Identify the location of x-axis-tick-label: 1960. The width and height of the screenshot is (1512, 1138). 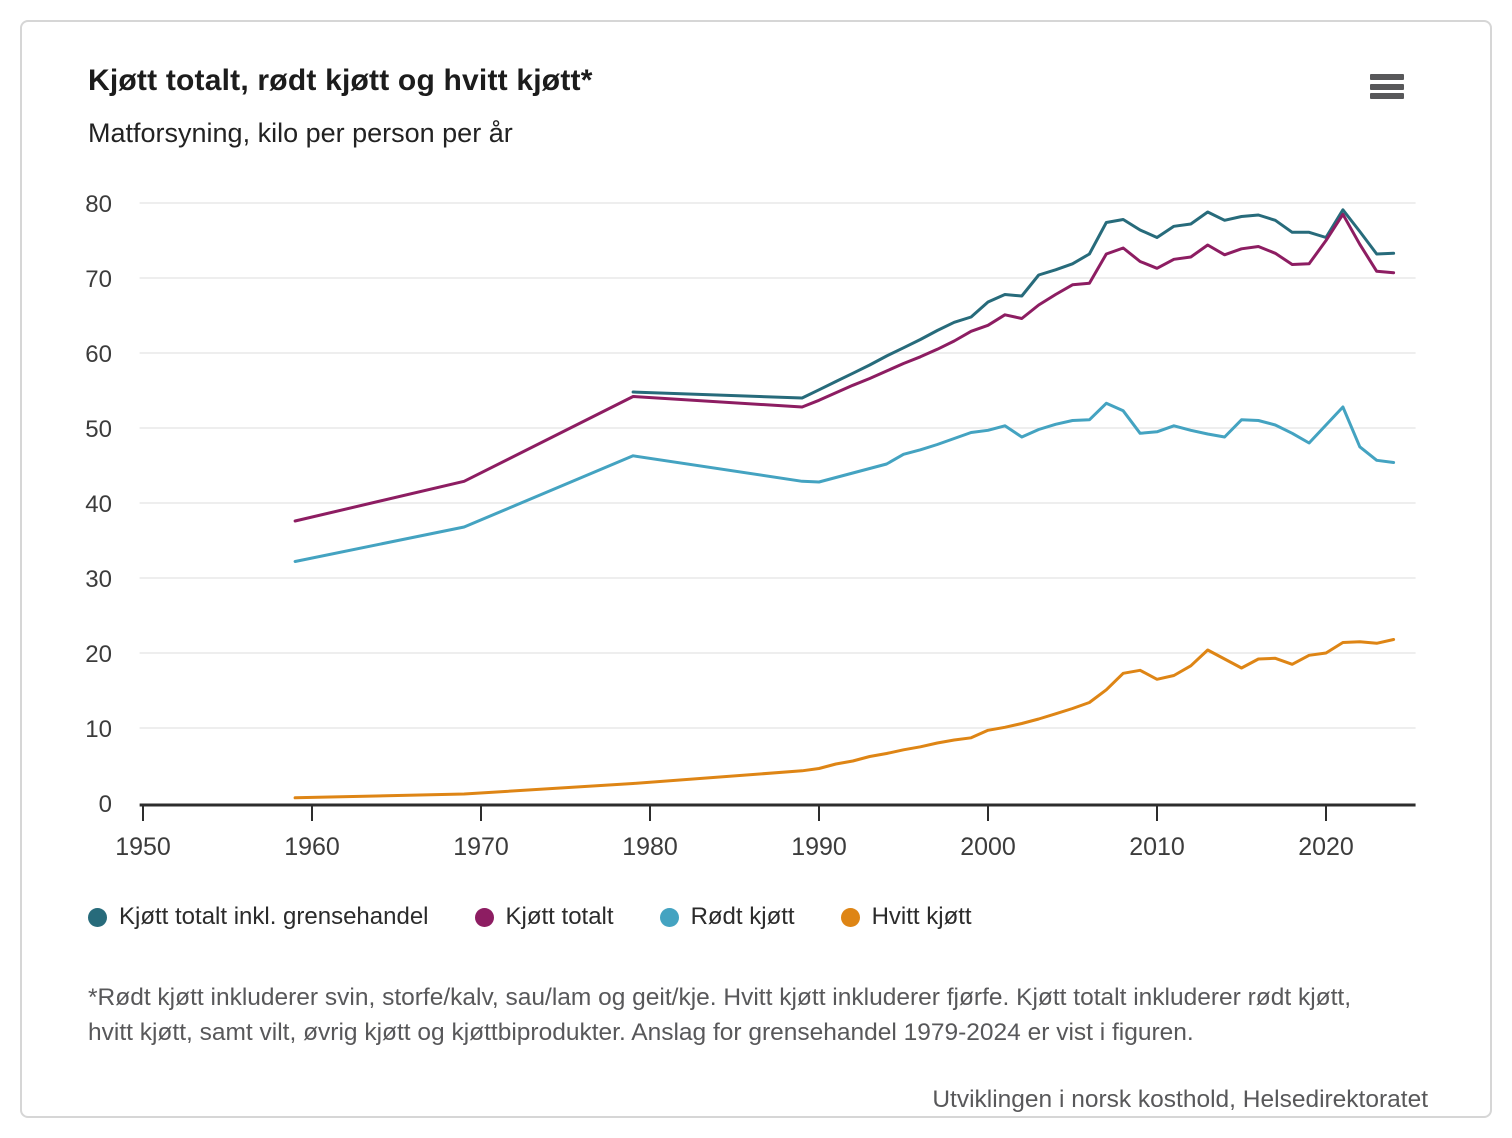
(312, 847).